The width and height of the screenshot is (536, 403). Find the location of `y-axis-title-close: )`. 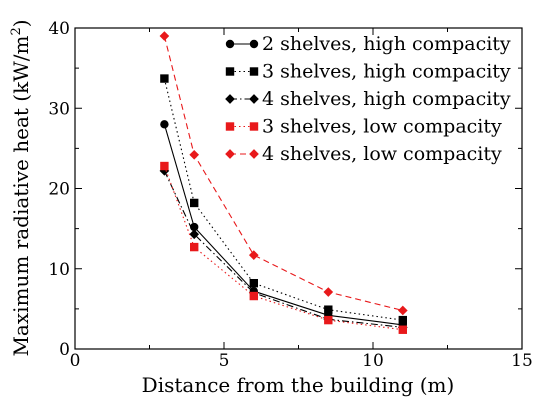

y-axis-title-close: ) is located at coordinates (21, 23).